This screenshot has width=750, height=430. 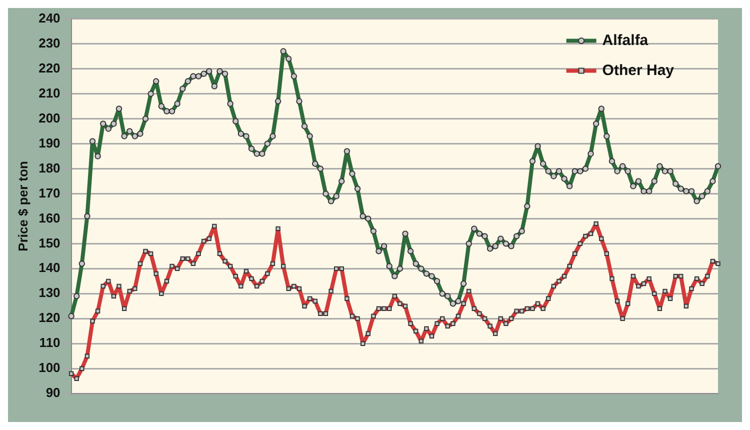 What do you see at coordinates (49, 18) in the screenshot?
I see `y-tick-label: 240` at bounding box center [49, 18].